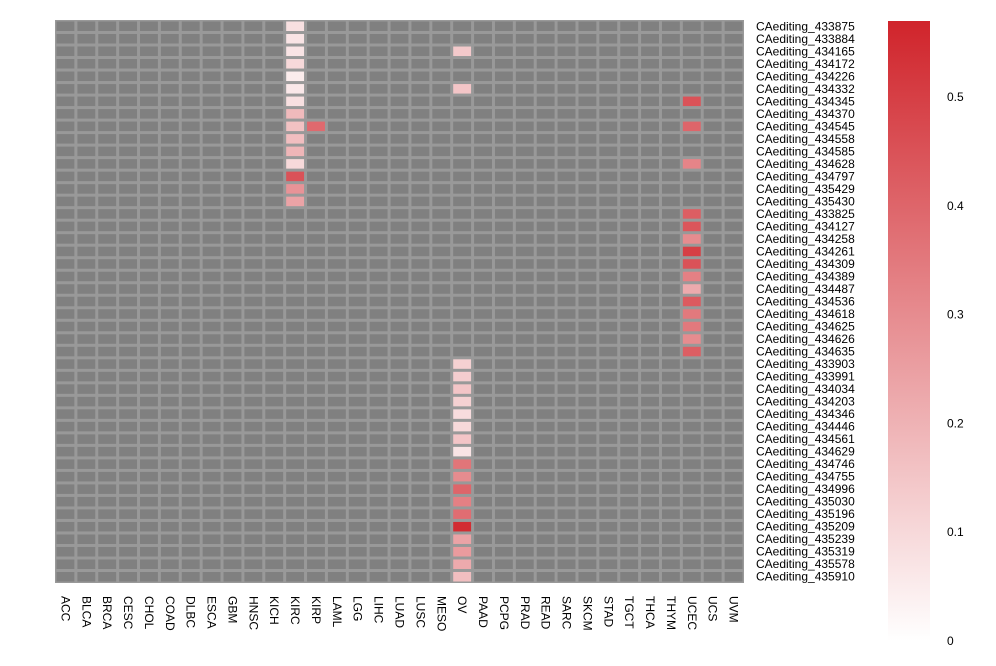  Describe the element at coordinates (274, 610) in the screenshot. I see `column-label: KICH` at that location.